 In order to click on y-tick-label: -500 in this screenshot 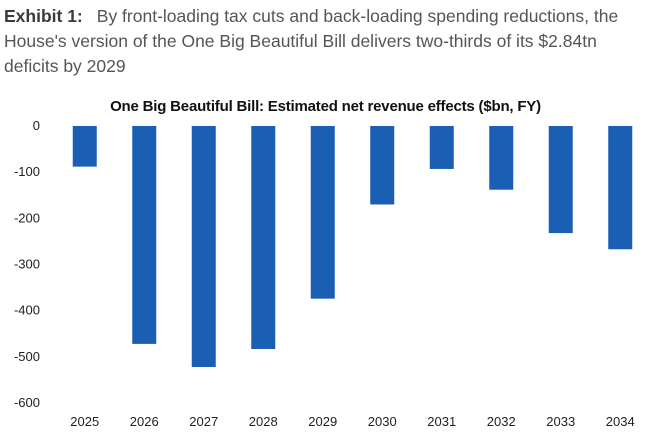, I will do `click(27, 356)`.